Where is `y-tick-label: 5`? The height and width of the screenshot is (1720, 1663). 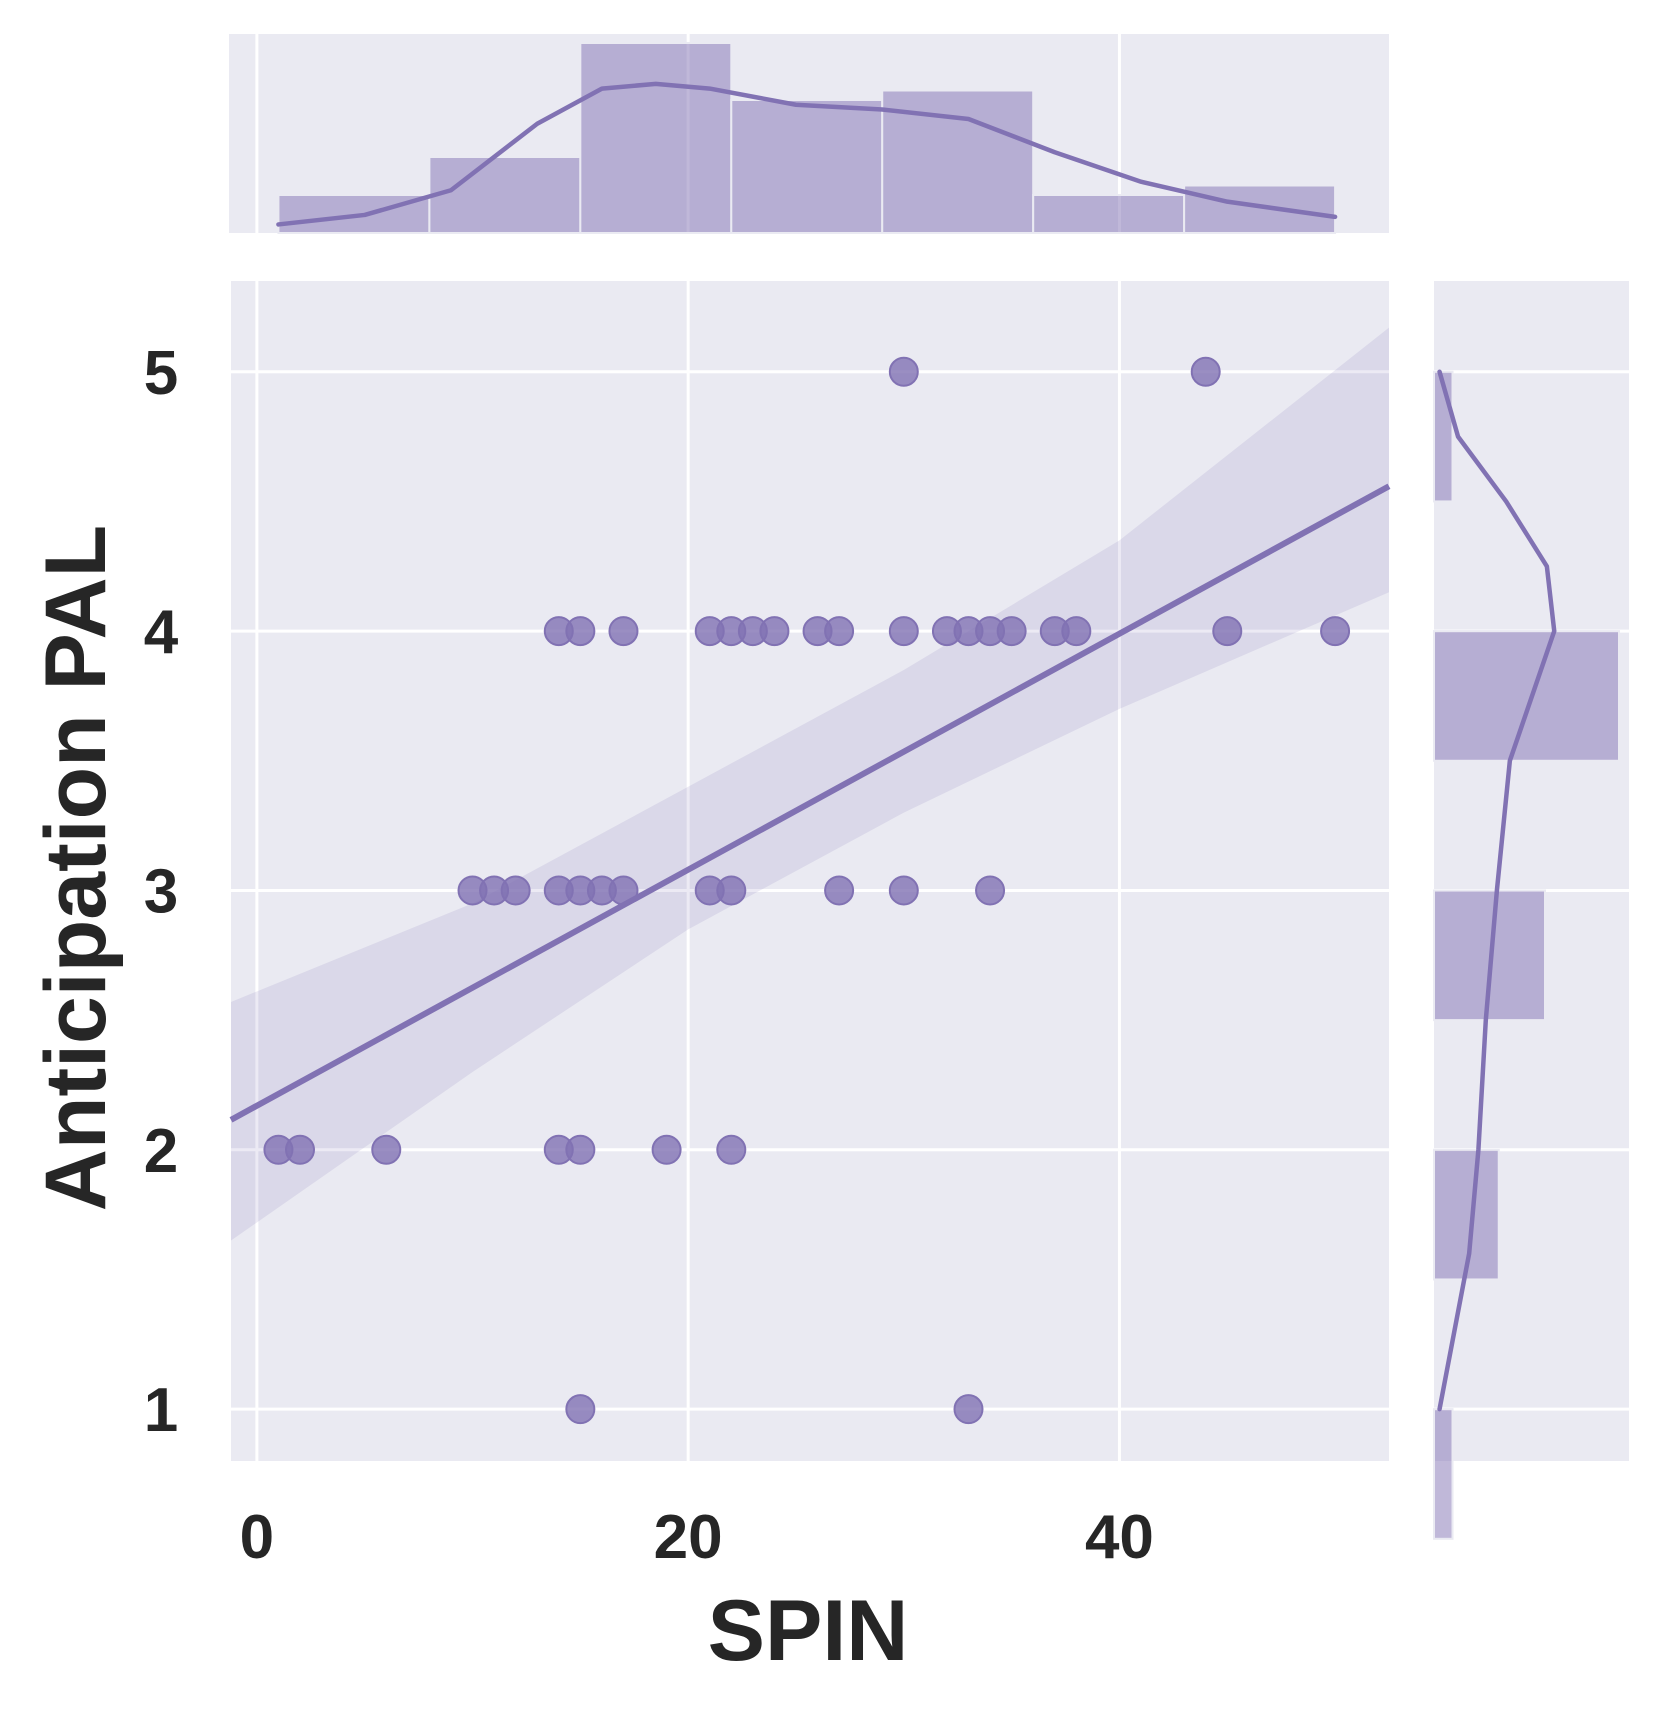
y-tick-label: 5 is located at coordinates (161, 373).